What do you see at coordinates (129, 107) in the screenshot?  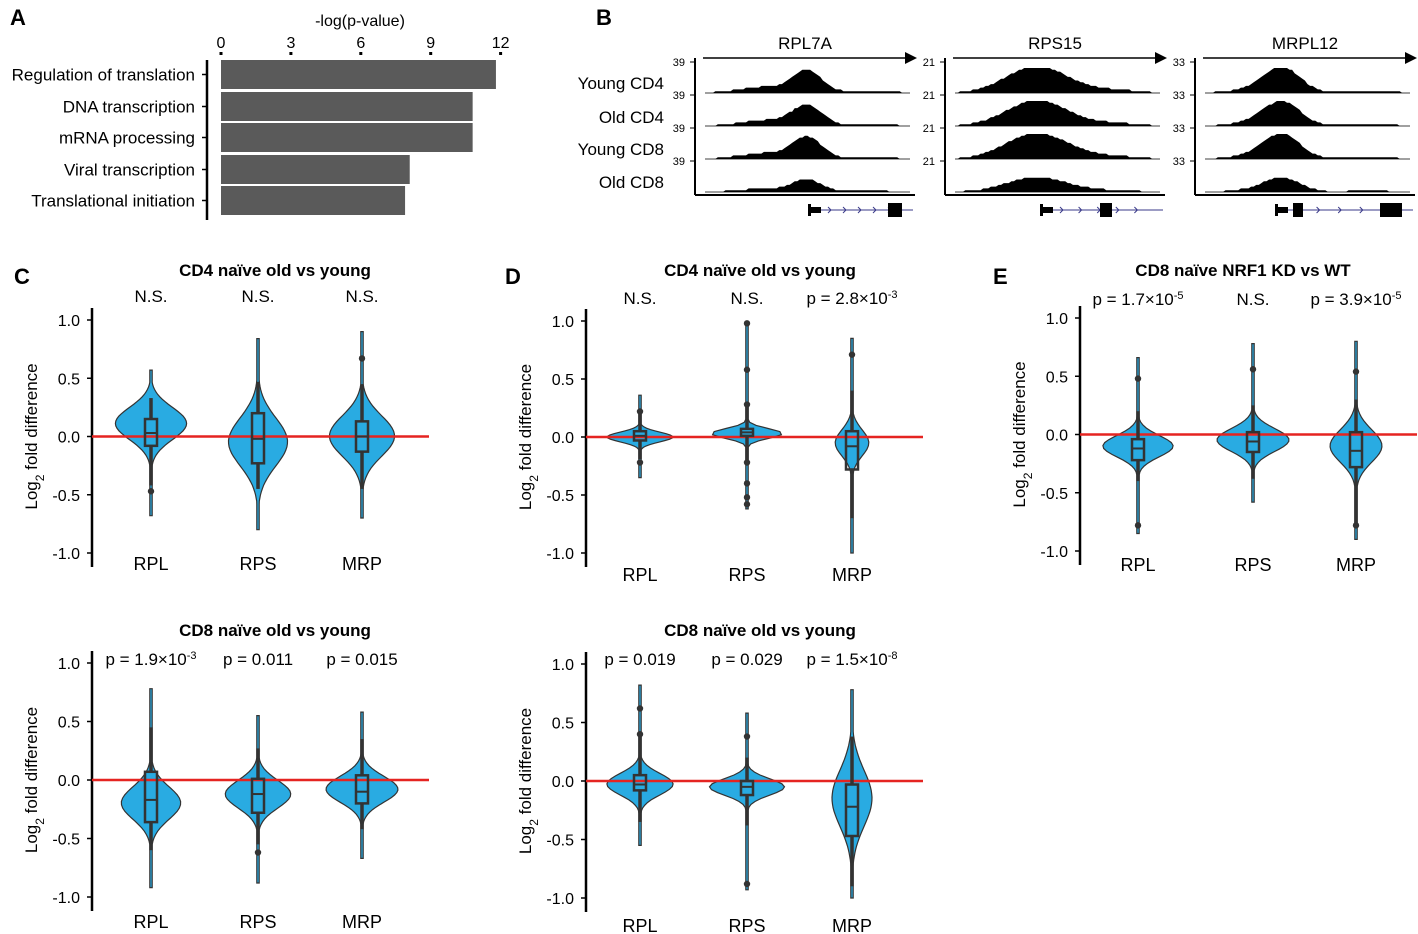 I see `panel-a-category-label: DNA transcription` at bounding box center [129, 107].